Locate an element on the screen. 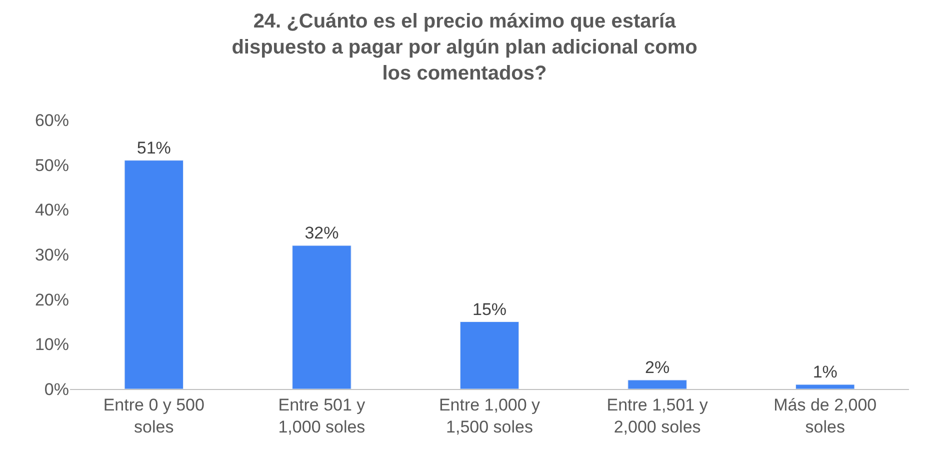 This screenshot has width=929, height=459. x-tick-label: Entre 501 y 1,000 soles is located at coordinates (322, 415).